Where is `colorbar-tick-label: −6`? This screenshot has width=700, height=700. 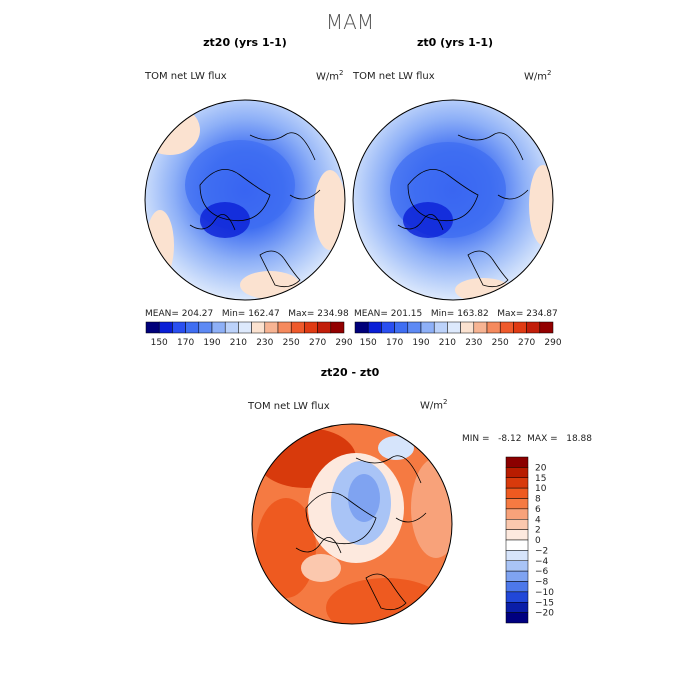 colorbar-tick-label: −6 is located at coordinates (542, 572).